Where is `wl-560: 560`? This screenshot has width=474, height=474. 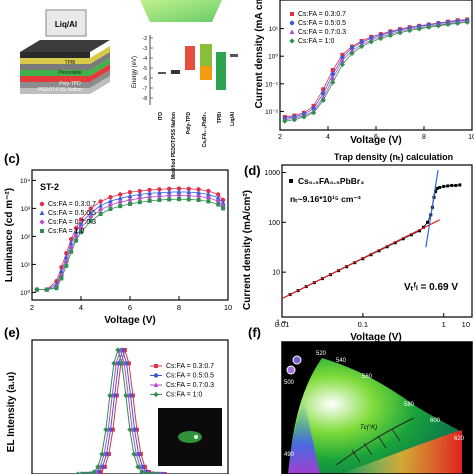 wl-560: 560 is located at coordinates (367, 377).